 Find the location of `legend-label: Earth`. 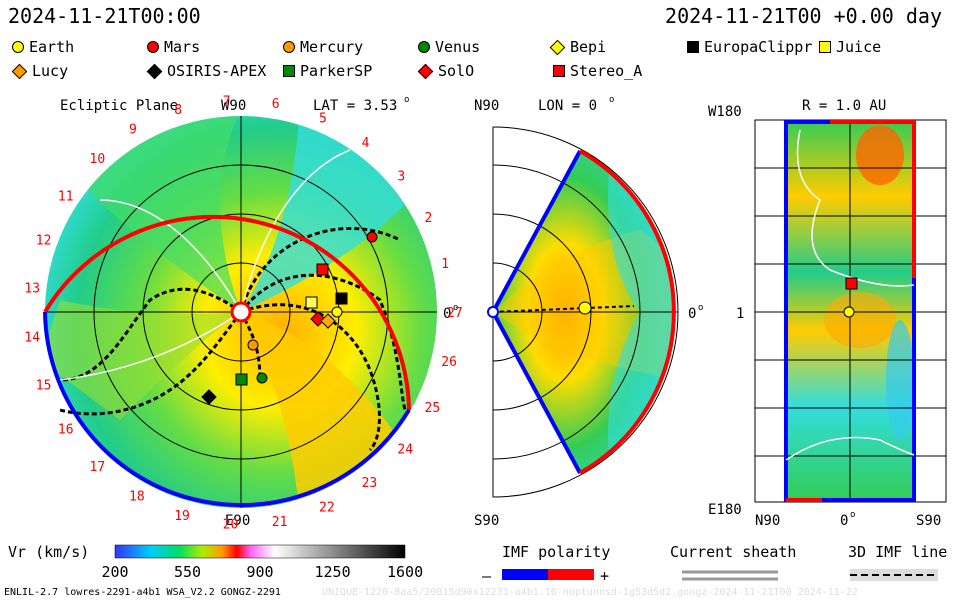

legend-label: Earth is located at coordinates (52, 47).